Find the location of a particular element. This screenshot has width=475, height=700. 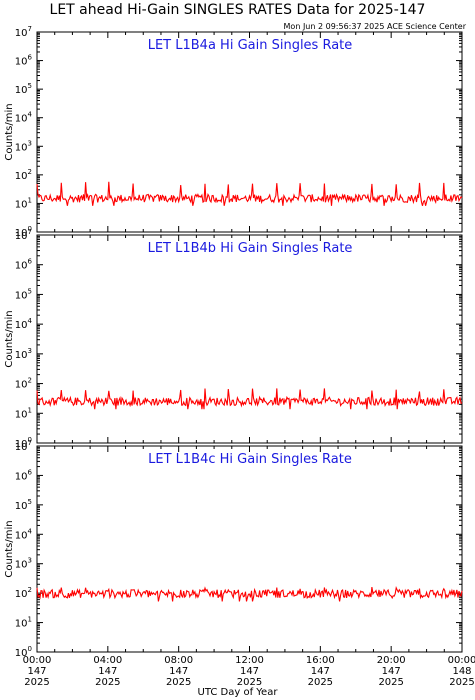

x-tick-label-line: 16:00 is located at coordinates (320, 660).